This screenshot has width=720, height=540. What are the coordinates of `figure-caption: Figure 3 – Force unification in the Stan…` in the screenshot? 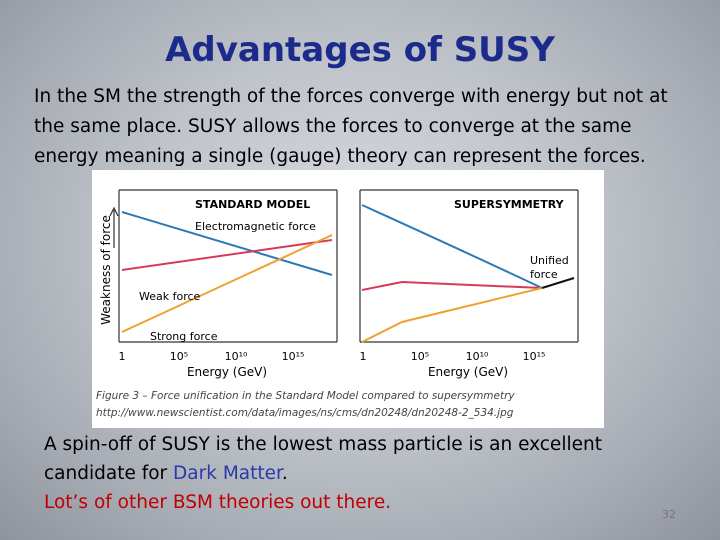 It's located at (305, 396).